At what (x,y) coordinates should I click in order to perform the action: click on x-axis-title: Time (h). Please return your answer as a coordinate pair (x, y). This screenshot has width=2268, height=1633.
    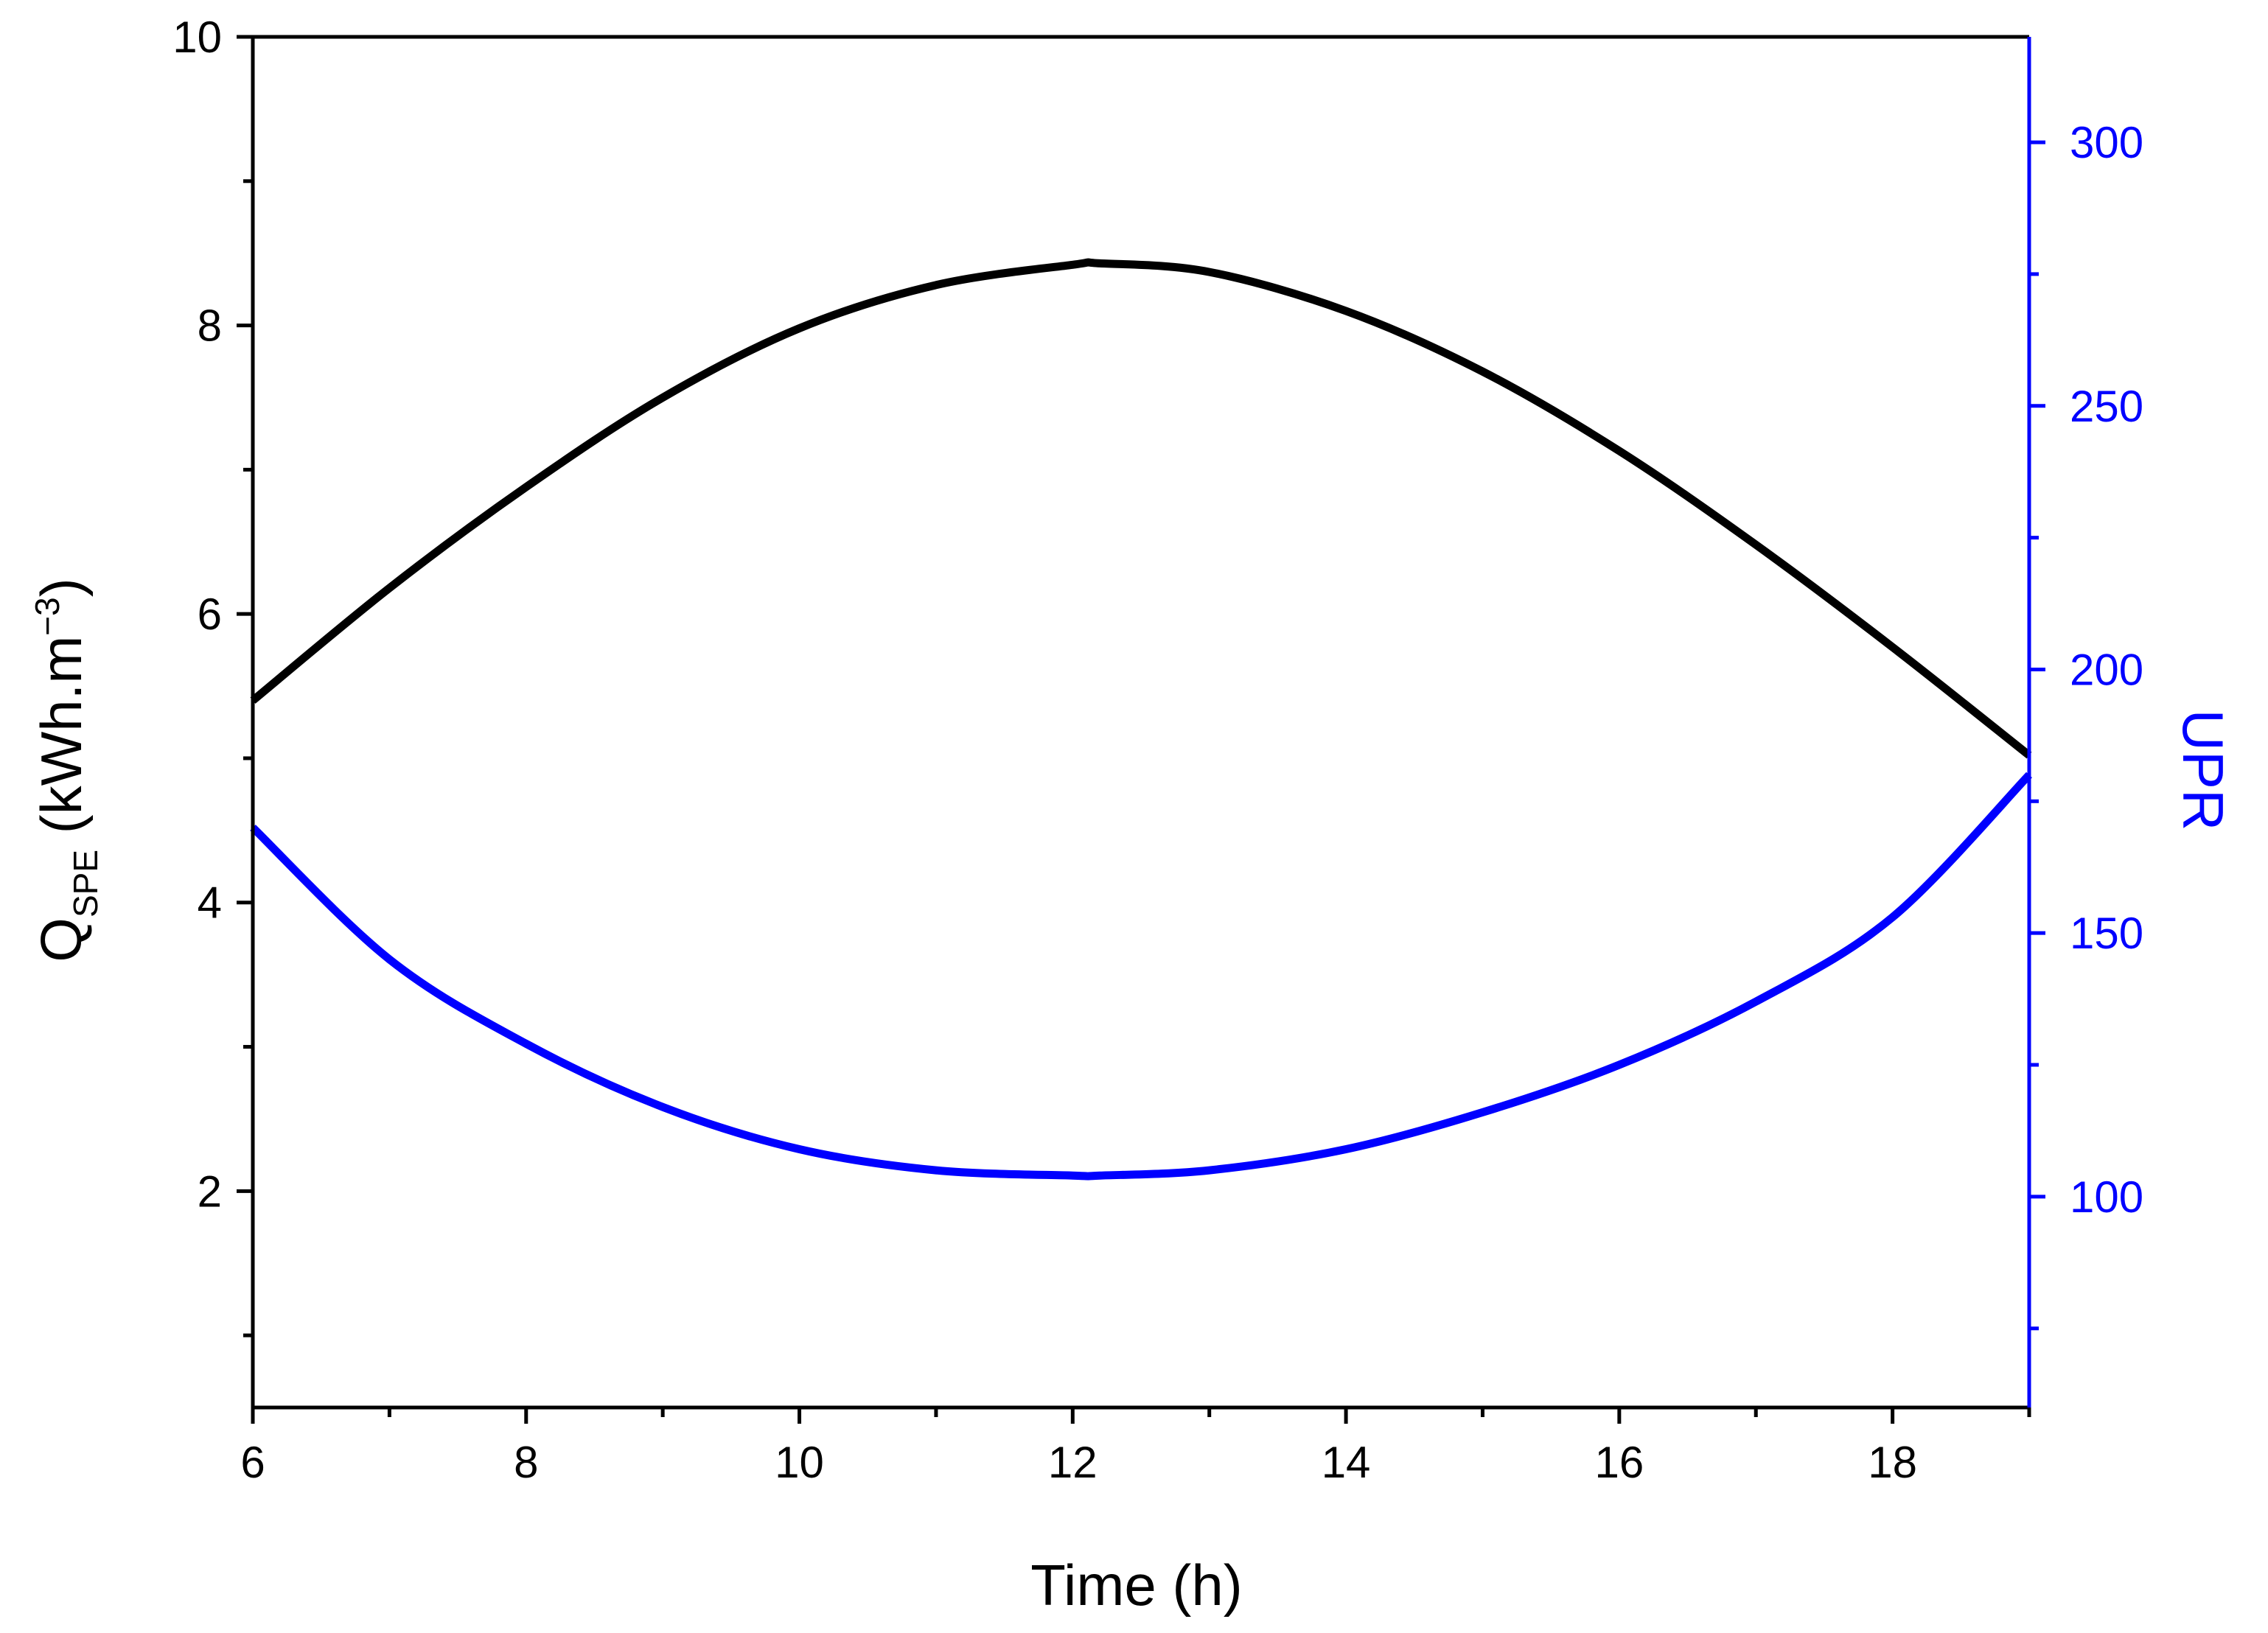
    Looking at the image, I should click on (1136, 1586).